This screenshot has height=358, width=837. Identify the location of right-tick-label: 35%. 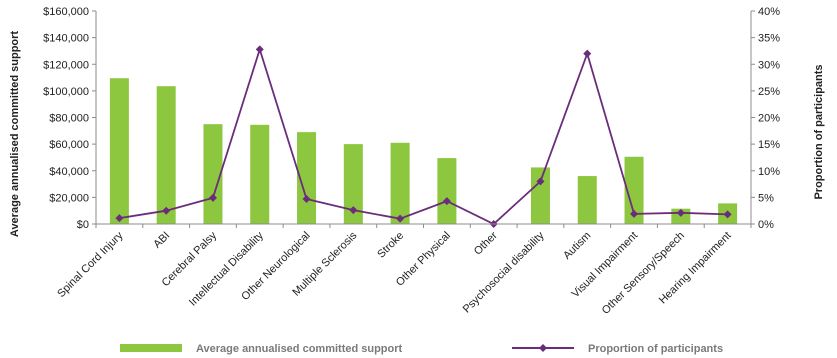
(769, 39).